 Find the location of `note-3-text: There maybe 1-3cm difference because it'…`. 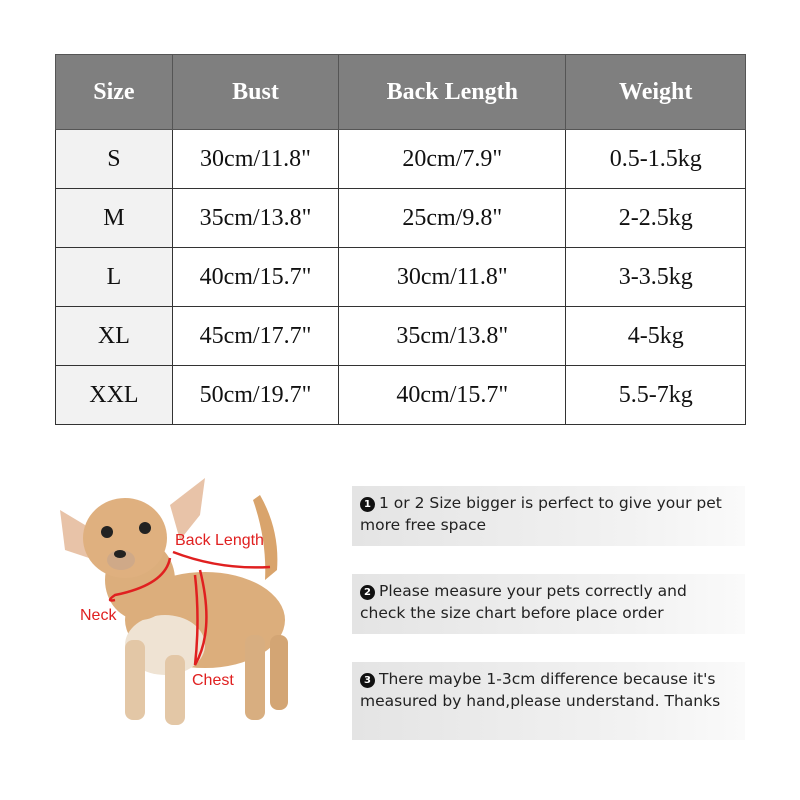

note-3-text: There maybe 1-3cm difference because it'… is located at coordinates (540, 690).